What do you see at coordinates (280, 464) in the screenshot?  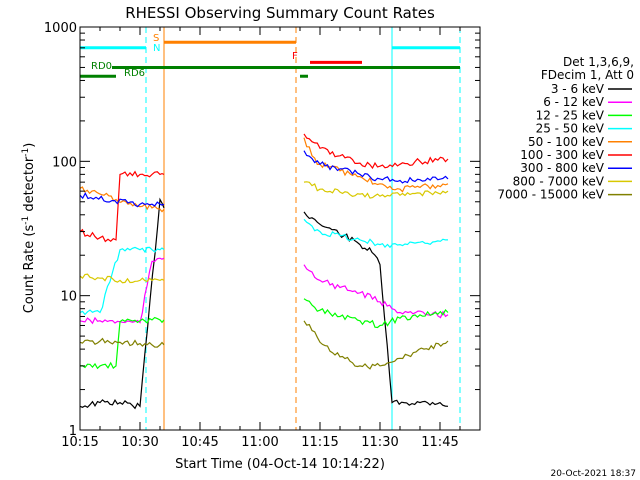 I see `x-axis-label: Start Time (04-Oct-14 10:14:22)` at bounding box center [280, 464].